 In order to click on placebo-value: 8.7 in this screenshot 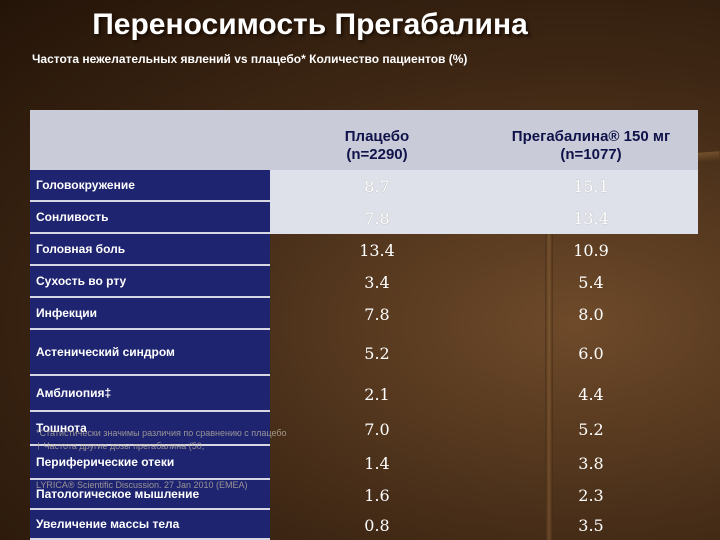, I will do `click(377, 186)`.